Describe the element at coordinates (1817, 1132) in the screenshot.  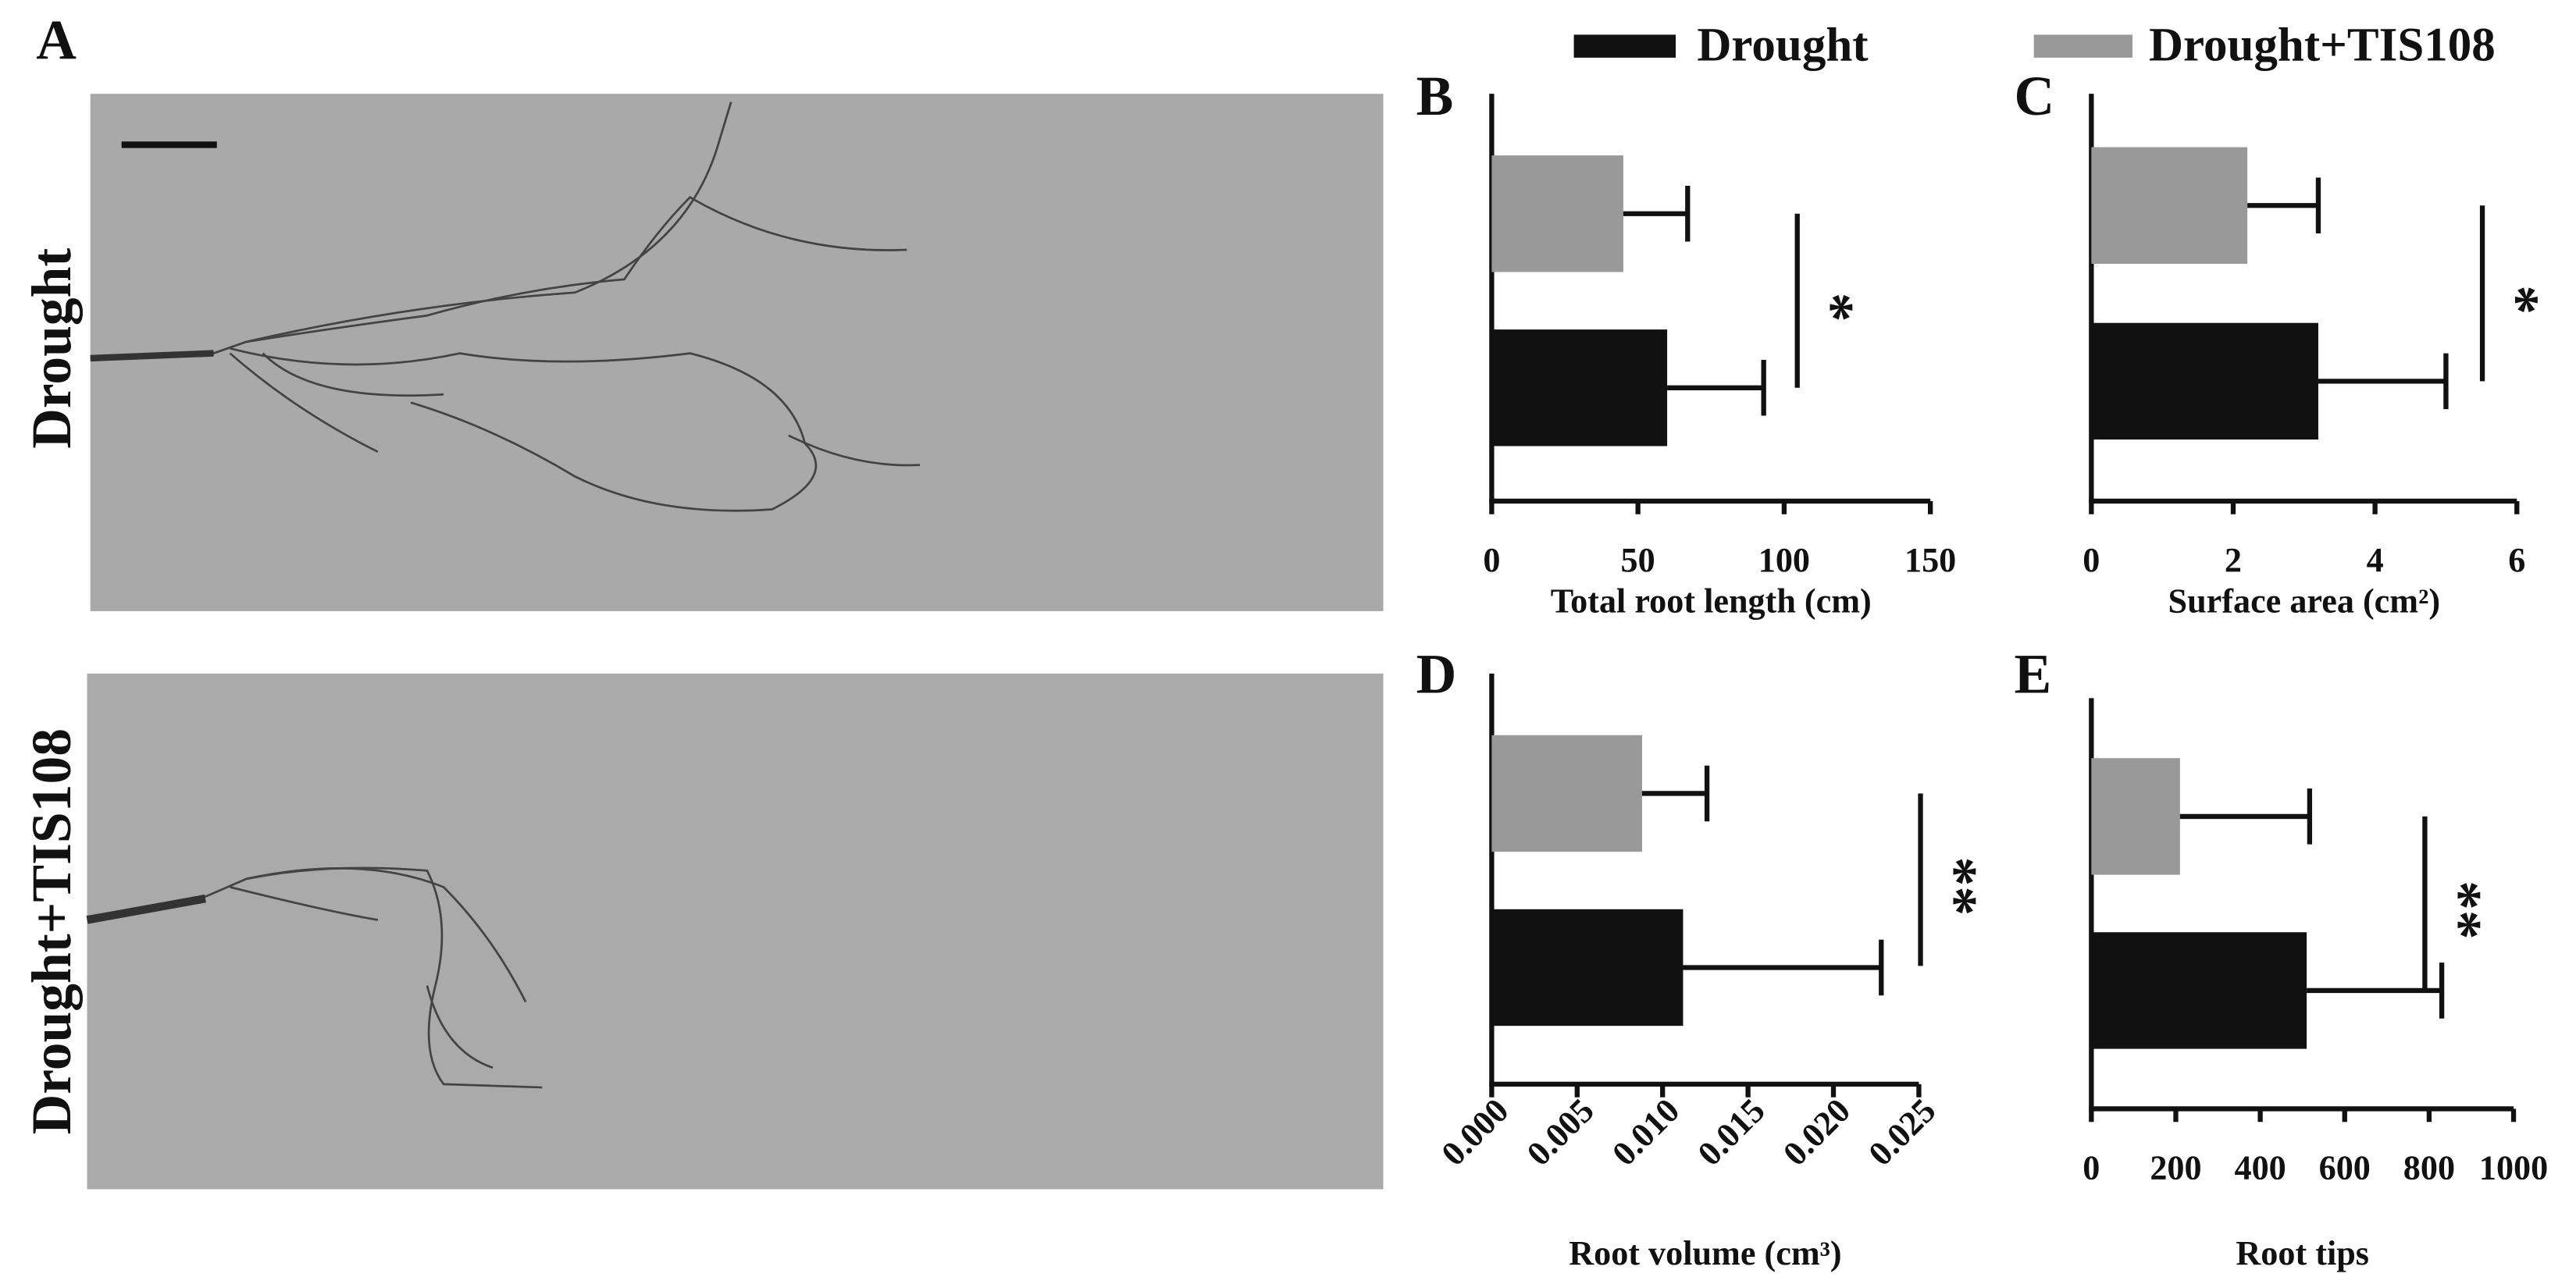
I see `x-tick-label: 0.020` at that location.